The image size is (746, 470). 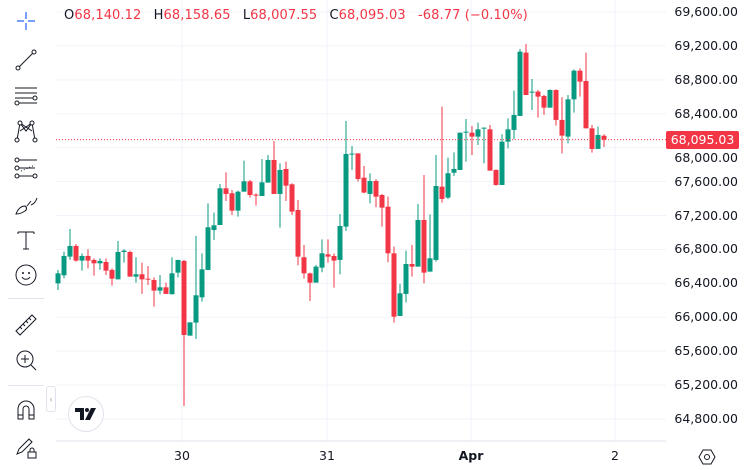 I want to click on price-tick-label: 67,600.00, so click(x=706, y=181).